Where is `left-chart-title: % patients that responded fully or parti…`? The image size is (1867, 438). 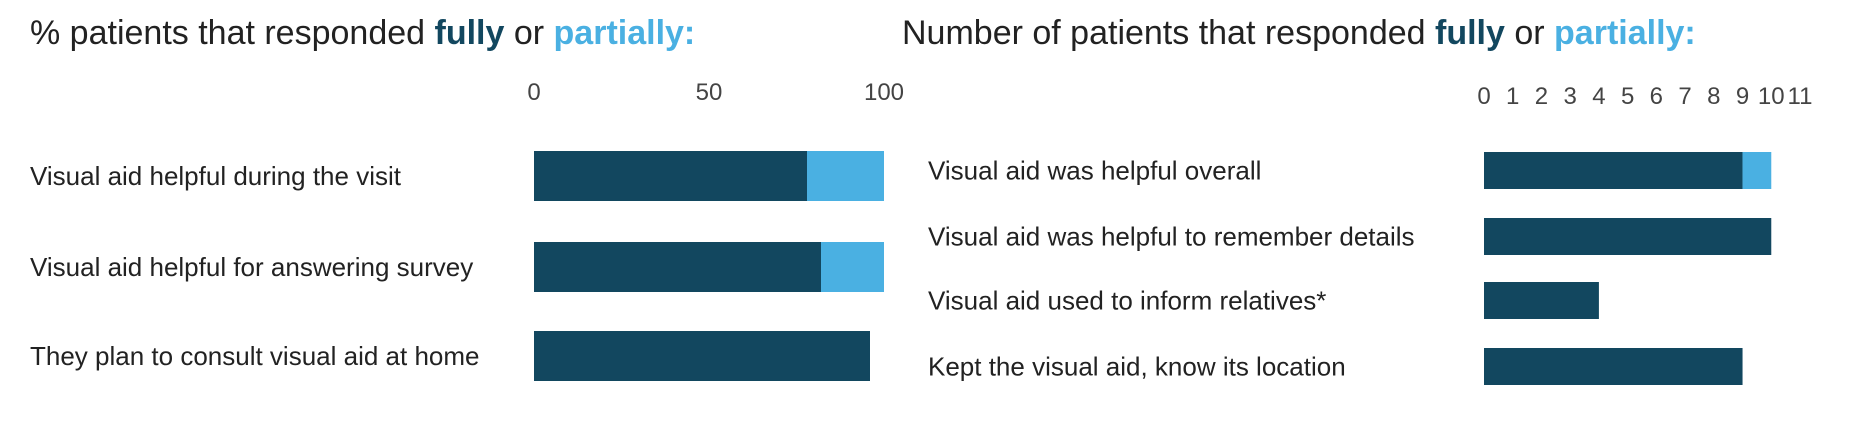
left-chart-title: % patients that responded fully or parti… is located at coordinates (362, 33).